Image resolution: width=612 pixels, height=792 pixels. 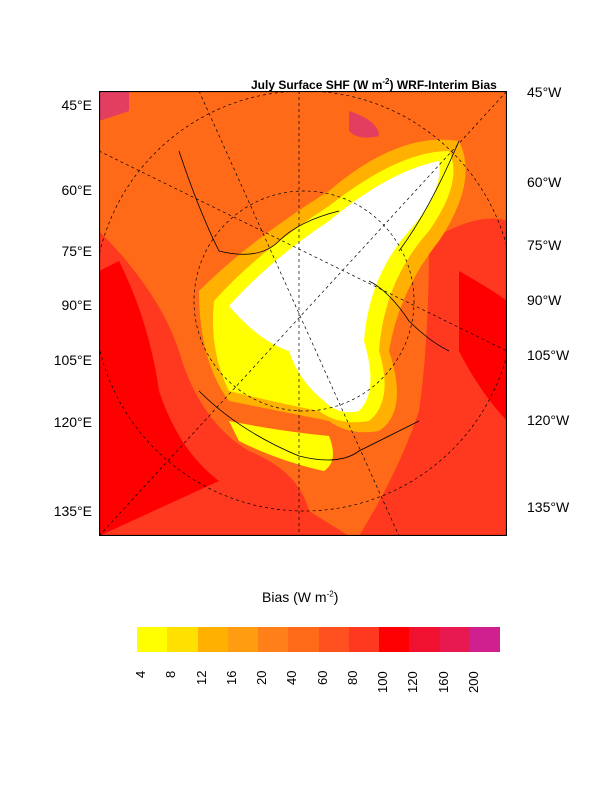 I want to click on left-longitude-label: 120°E, so click(x=72, y=422).